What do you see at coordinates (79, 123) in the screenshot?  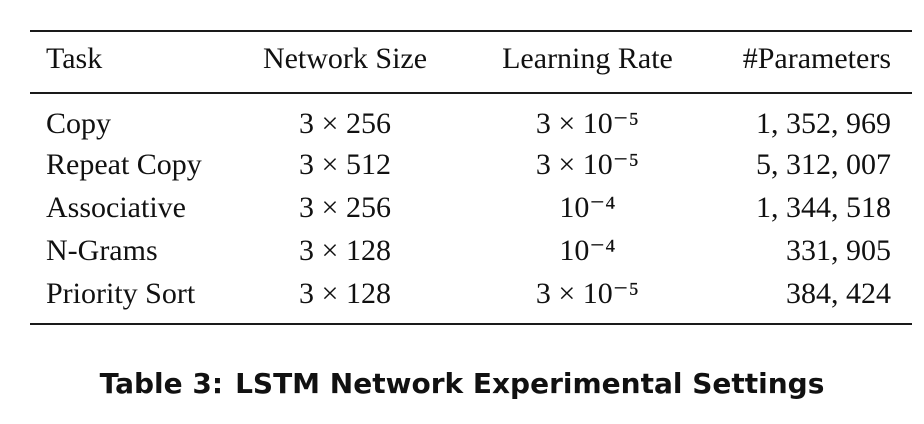 I see `row-copy-task: Copy` at bounding box center [79, 123].